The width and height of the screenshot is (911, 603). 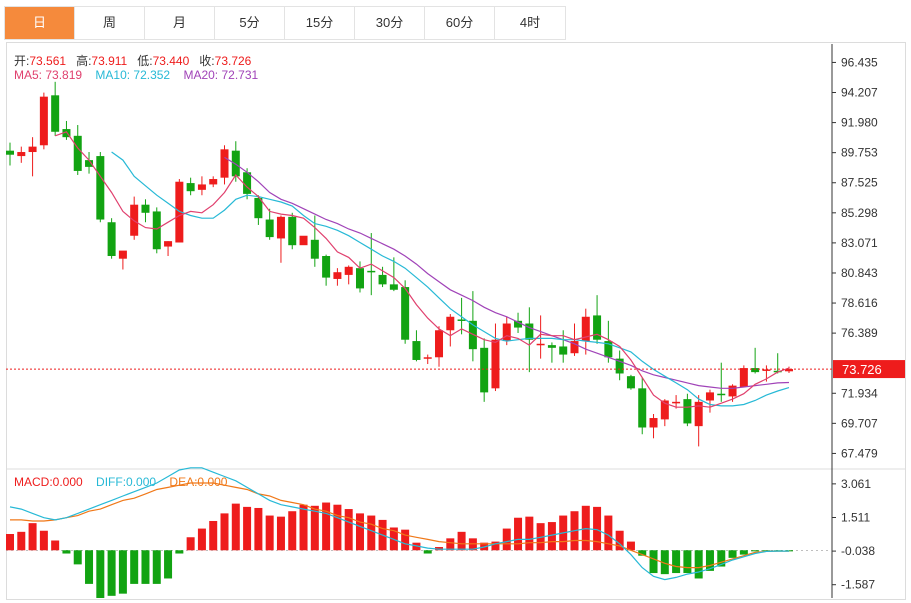 I want to click on diff-value: DIFF:0.000, so click(x=126, y=482).